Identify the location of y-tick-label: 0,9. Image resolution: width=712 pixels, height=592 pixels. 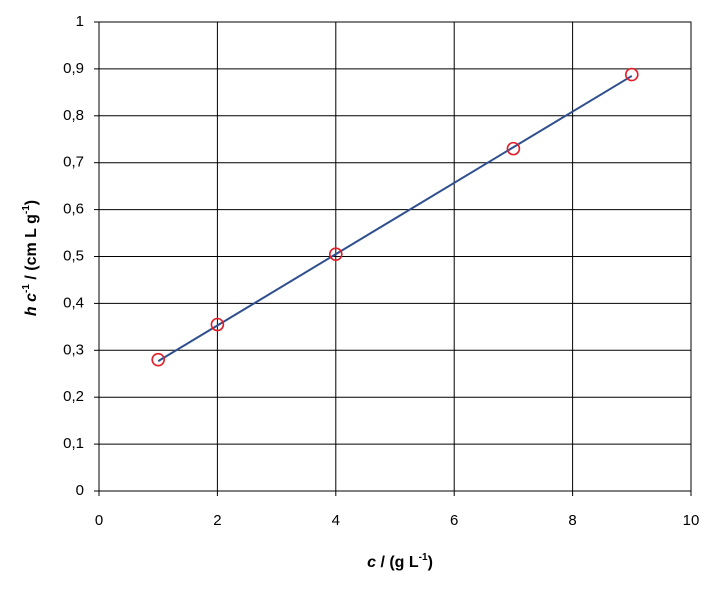
(73, 68).